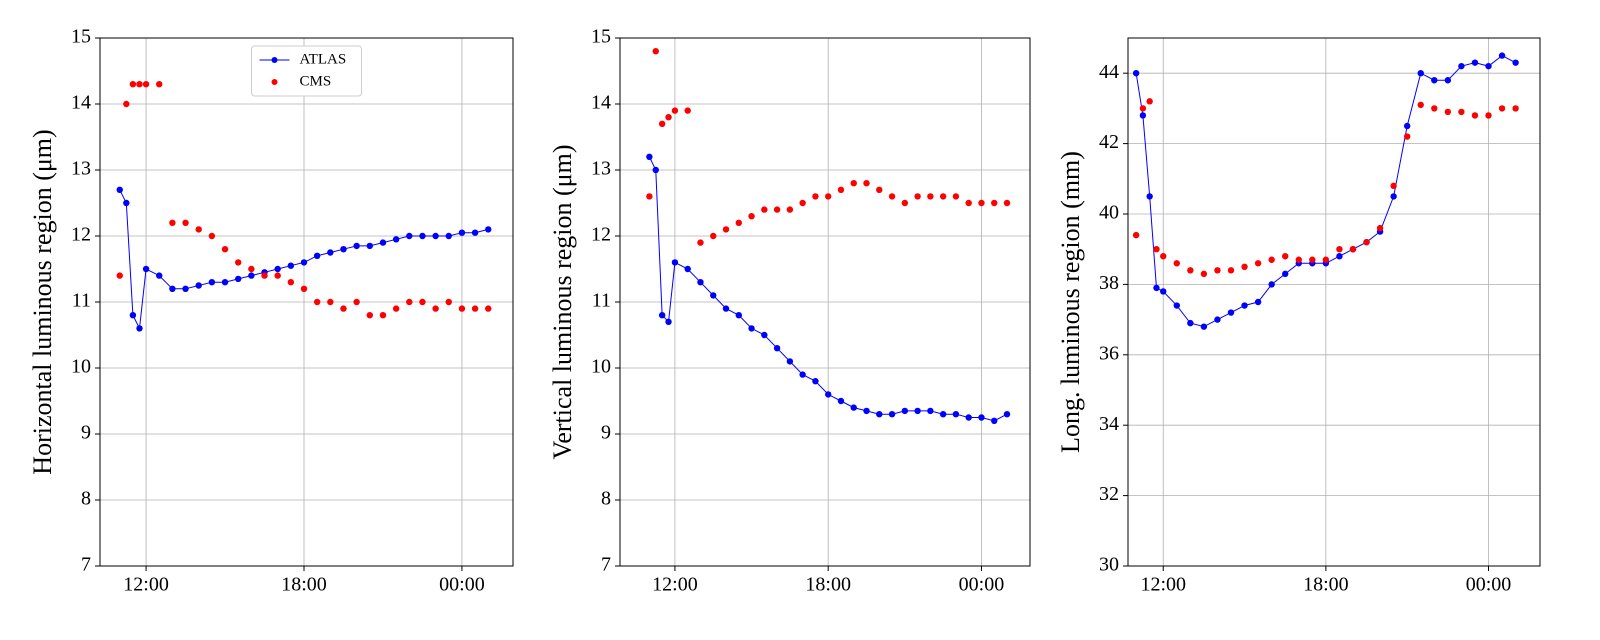  What do you see at coordinates (1489, 585) in the screenshot?
I see `x-tick-label: 00:00` at bounding box center [1489, 585].